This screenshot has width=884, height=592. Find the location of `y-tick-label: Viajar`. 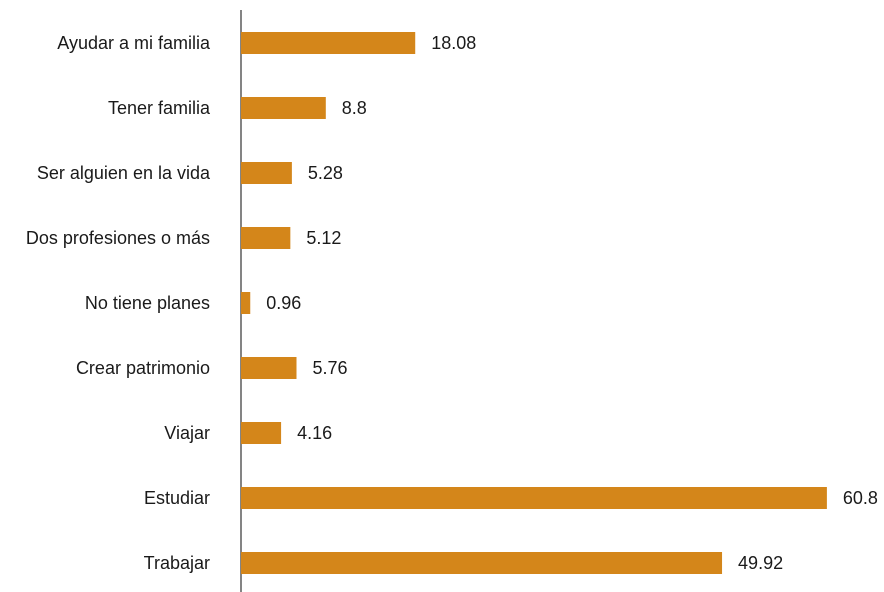

y-tick-label: Viajar is located at coordinates (187, 433).